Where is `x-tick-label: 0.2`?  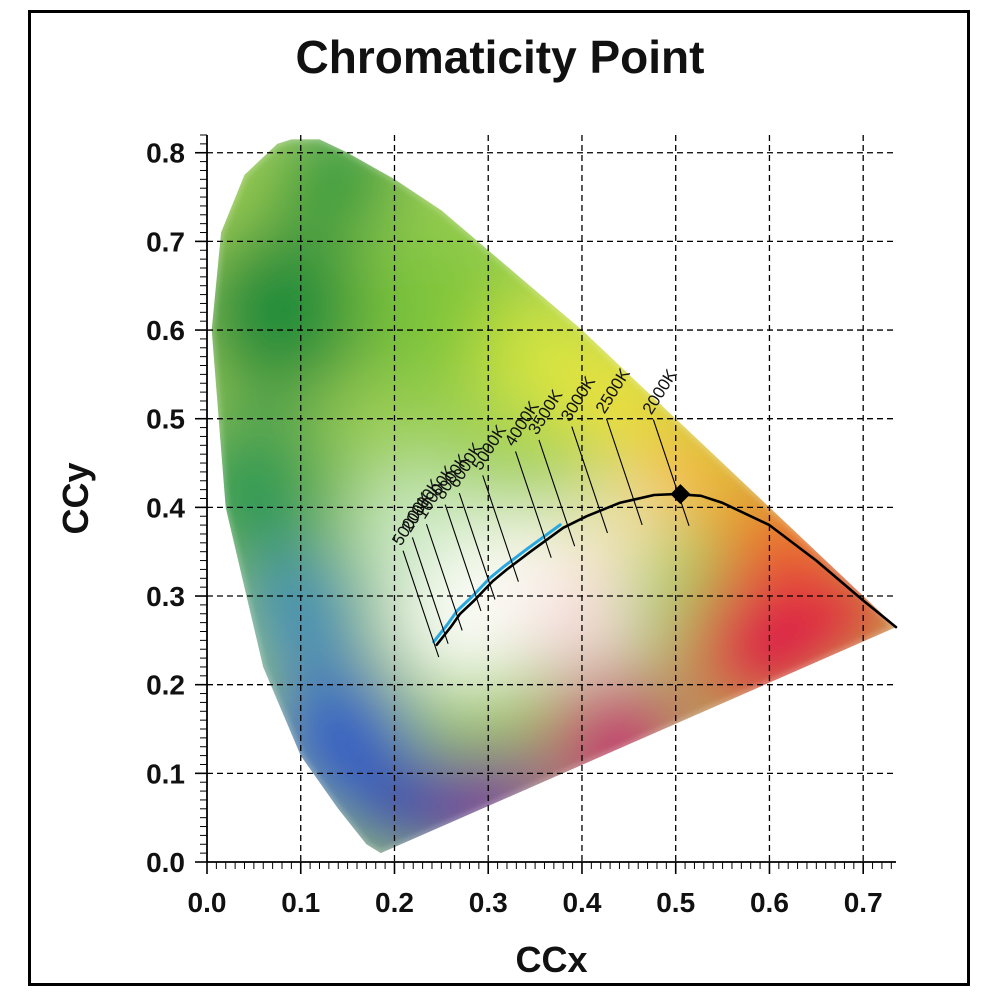 x-tick-label: 0.2 is located at coordinates (394, 902).